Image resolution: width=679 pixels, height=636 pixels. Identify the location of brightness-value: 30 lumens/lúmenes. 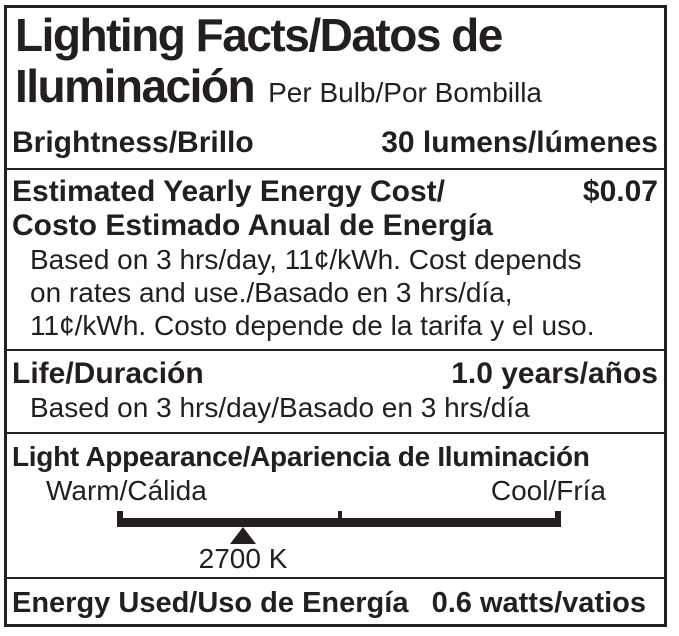
(519, 142).